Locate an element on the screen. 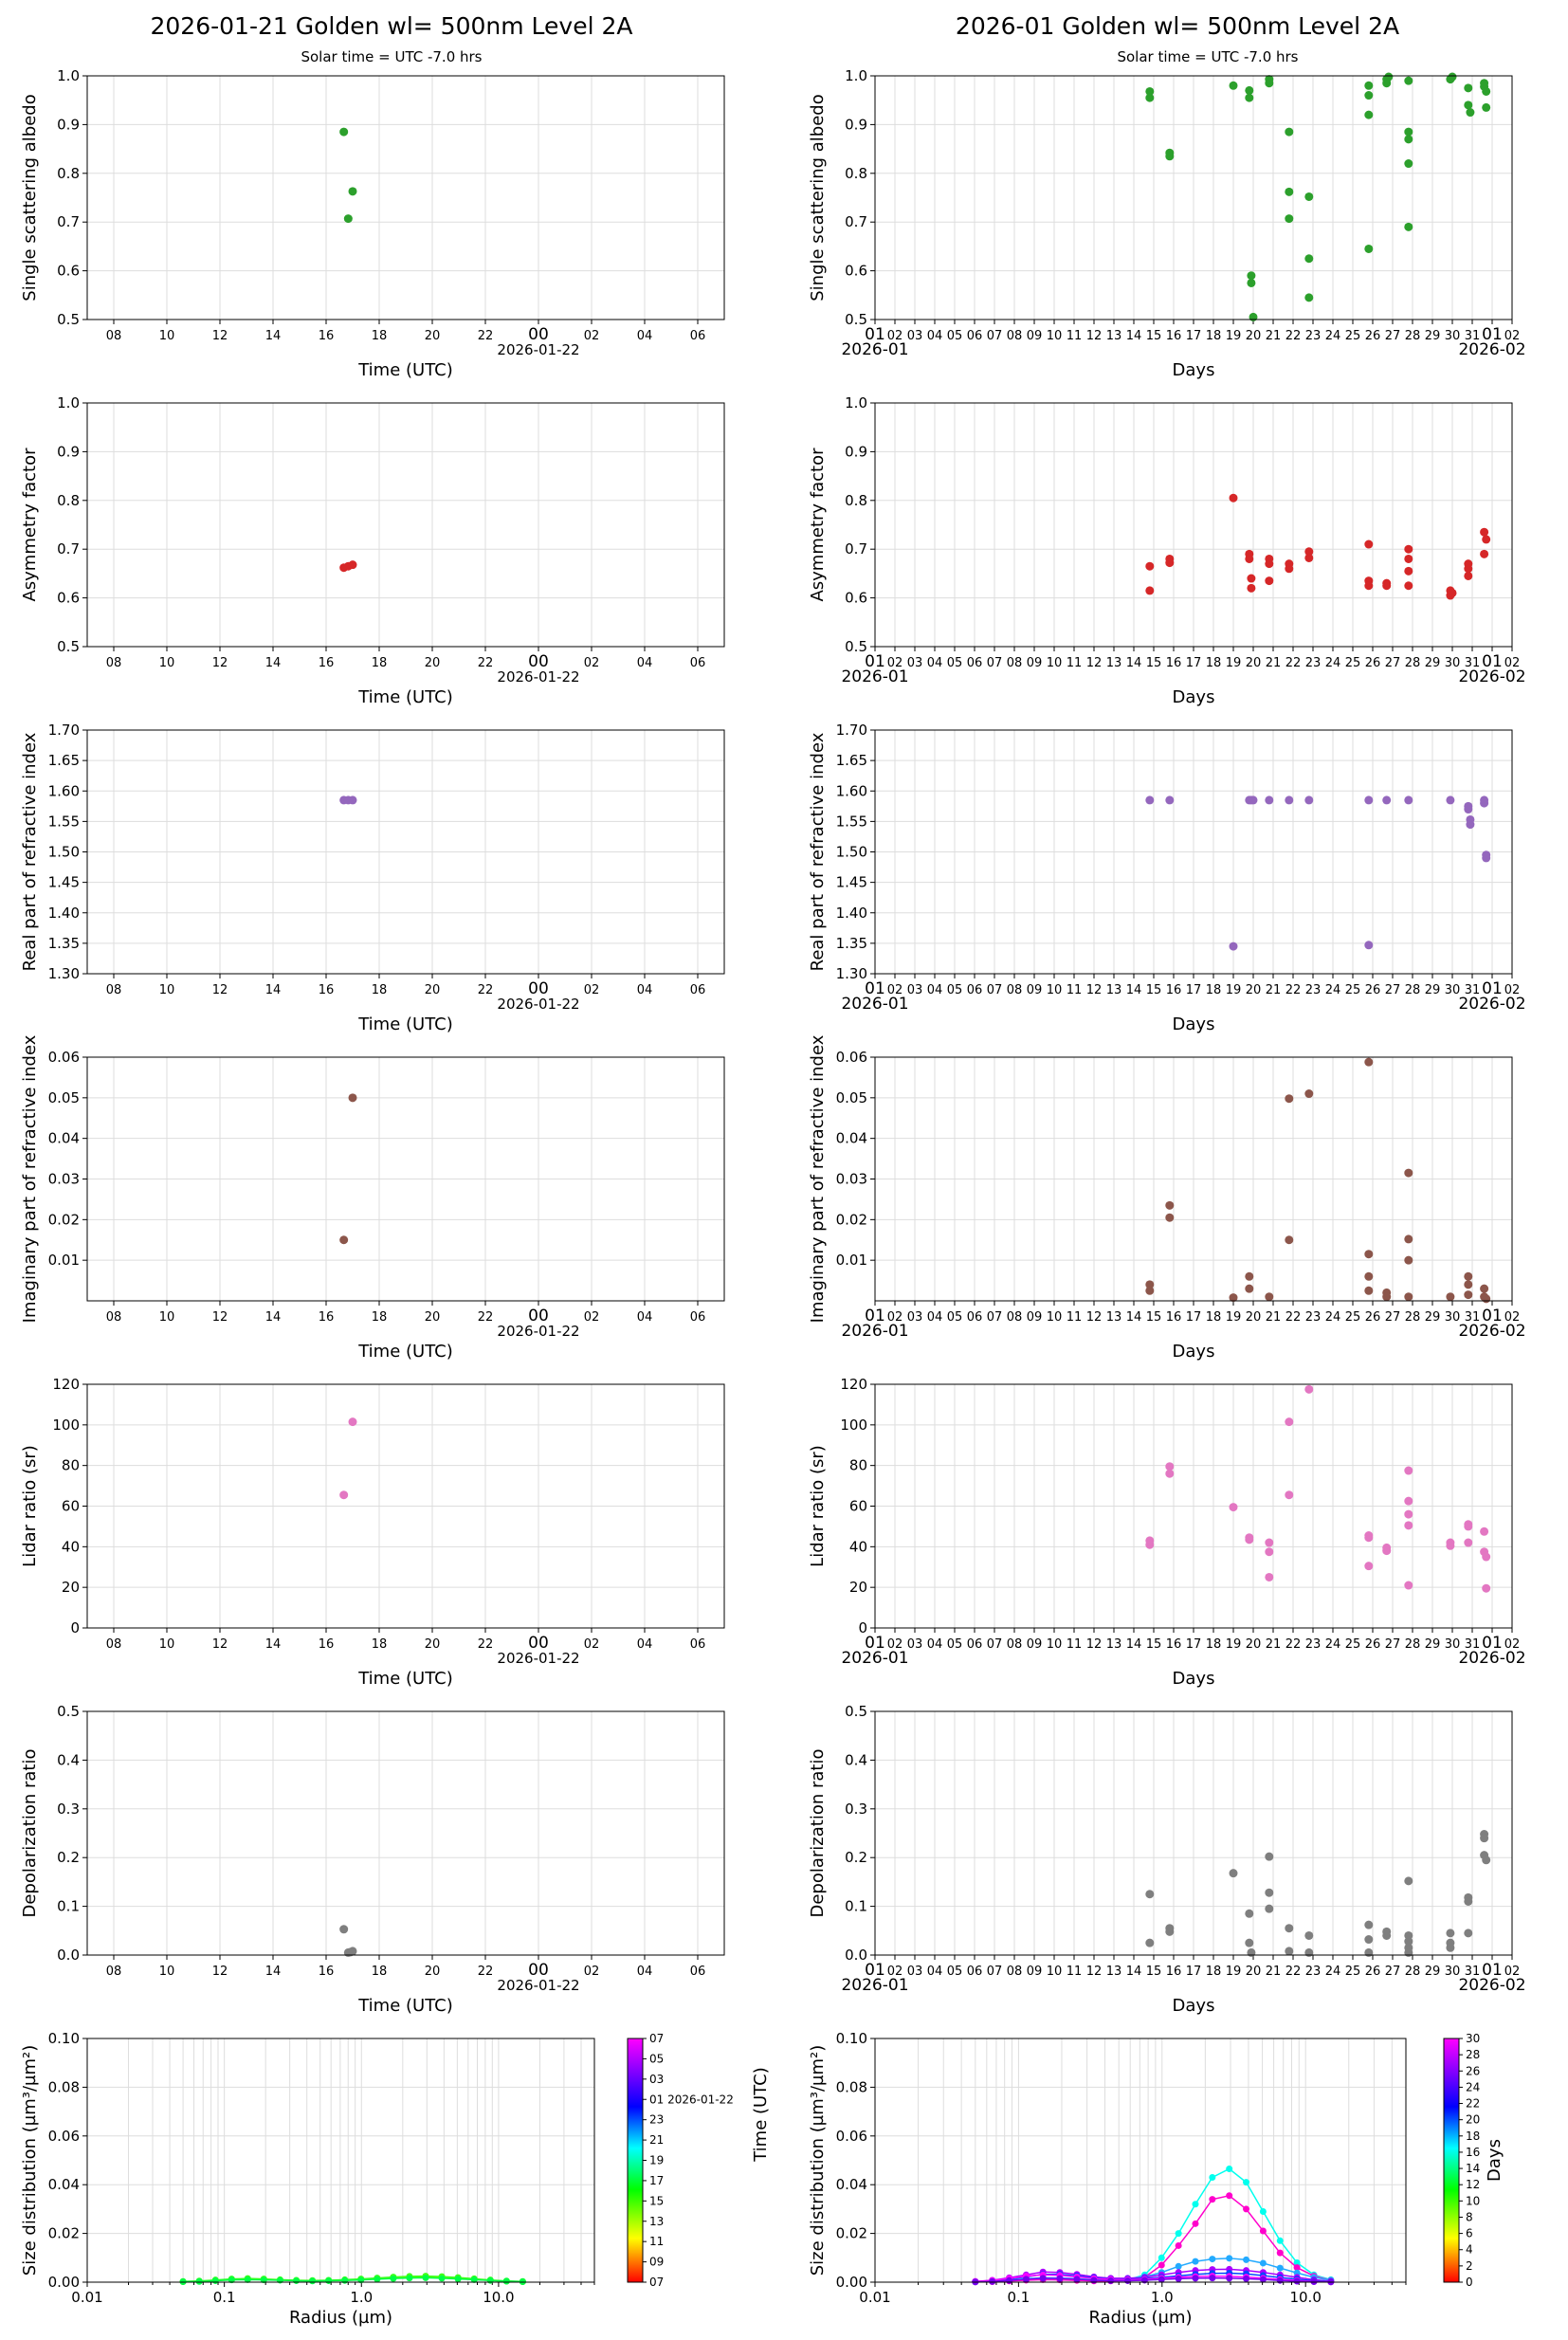 This screenshot has height=2340, width=1568. asym-day-date-label: 2026-01-22 is located at coordinates (538, 677).